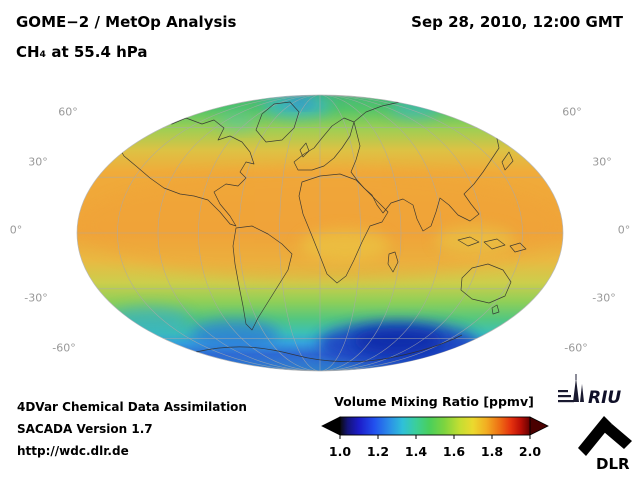 The height and width of the screenshot is (480, 640). Describe the element at coordinates (64, 348) in the screenshot. I see `lat-label-left-m60: -60°` at that location.